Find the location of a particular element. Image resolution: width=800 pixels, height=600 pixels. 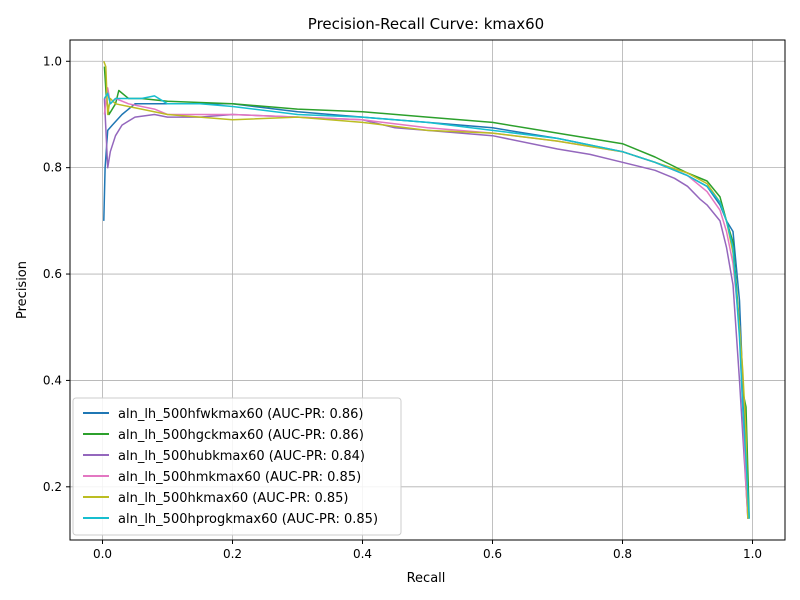

legend-label-6: aln_lh_500hprogkmax60 (AUC-PR: 0.85) is located at coordinates (248, 519).